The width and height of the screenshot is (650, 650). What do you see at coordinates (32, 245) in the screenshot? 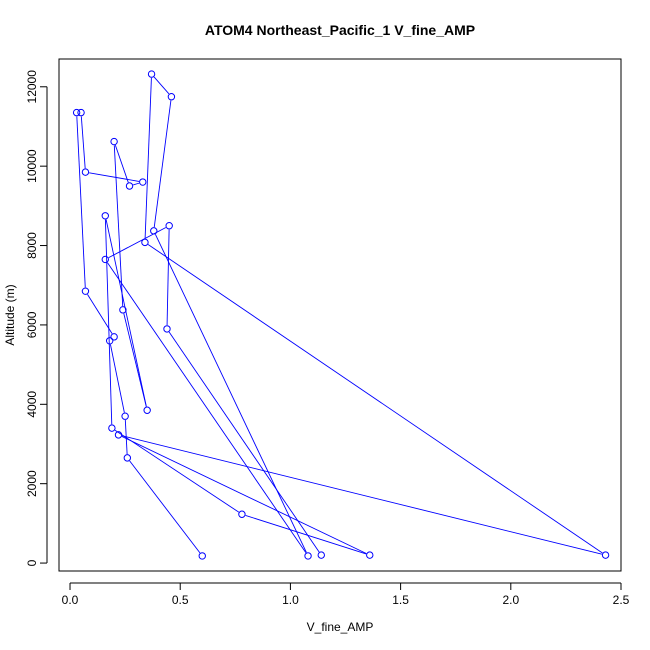
I see `y-tick-label: 8000` at bounding box center [32, 245].